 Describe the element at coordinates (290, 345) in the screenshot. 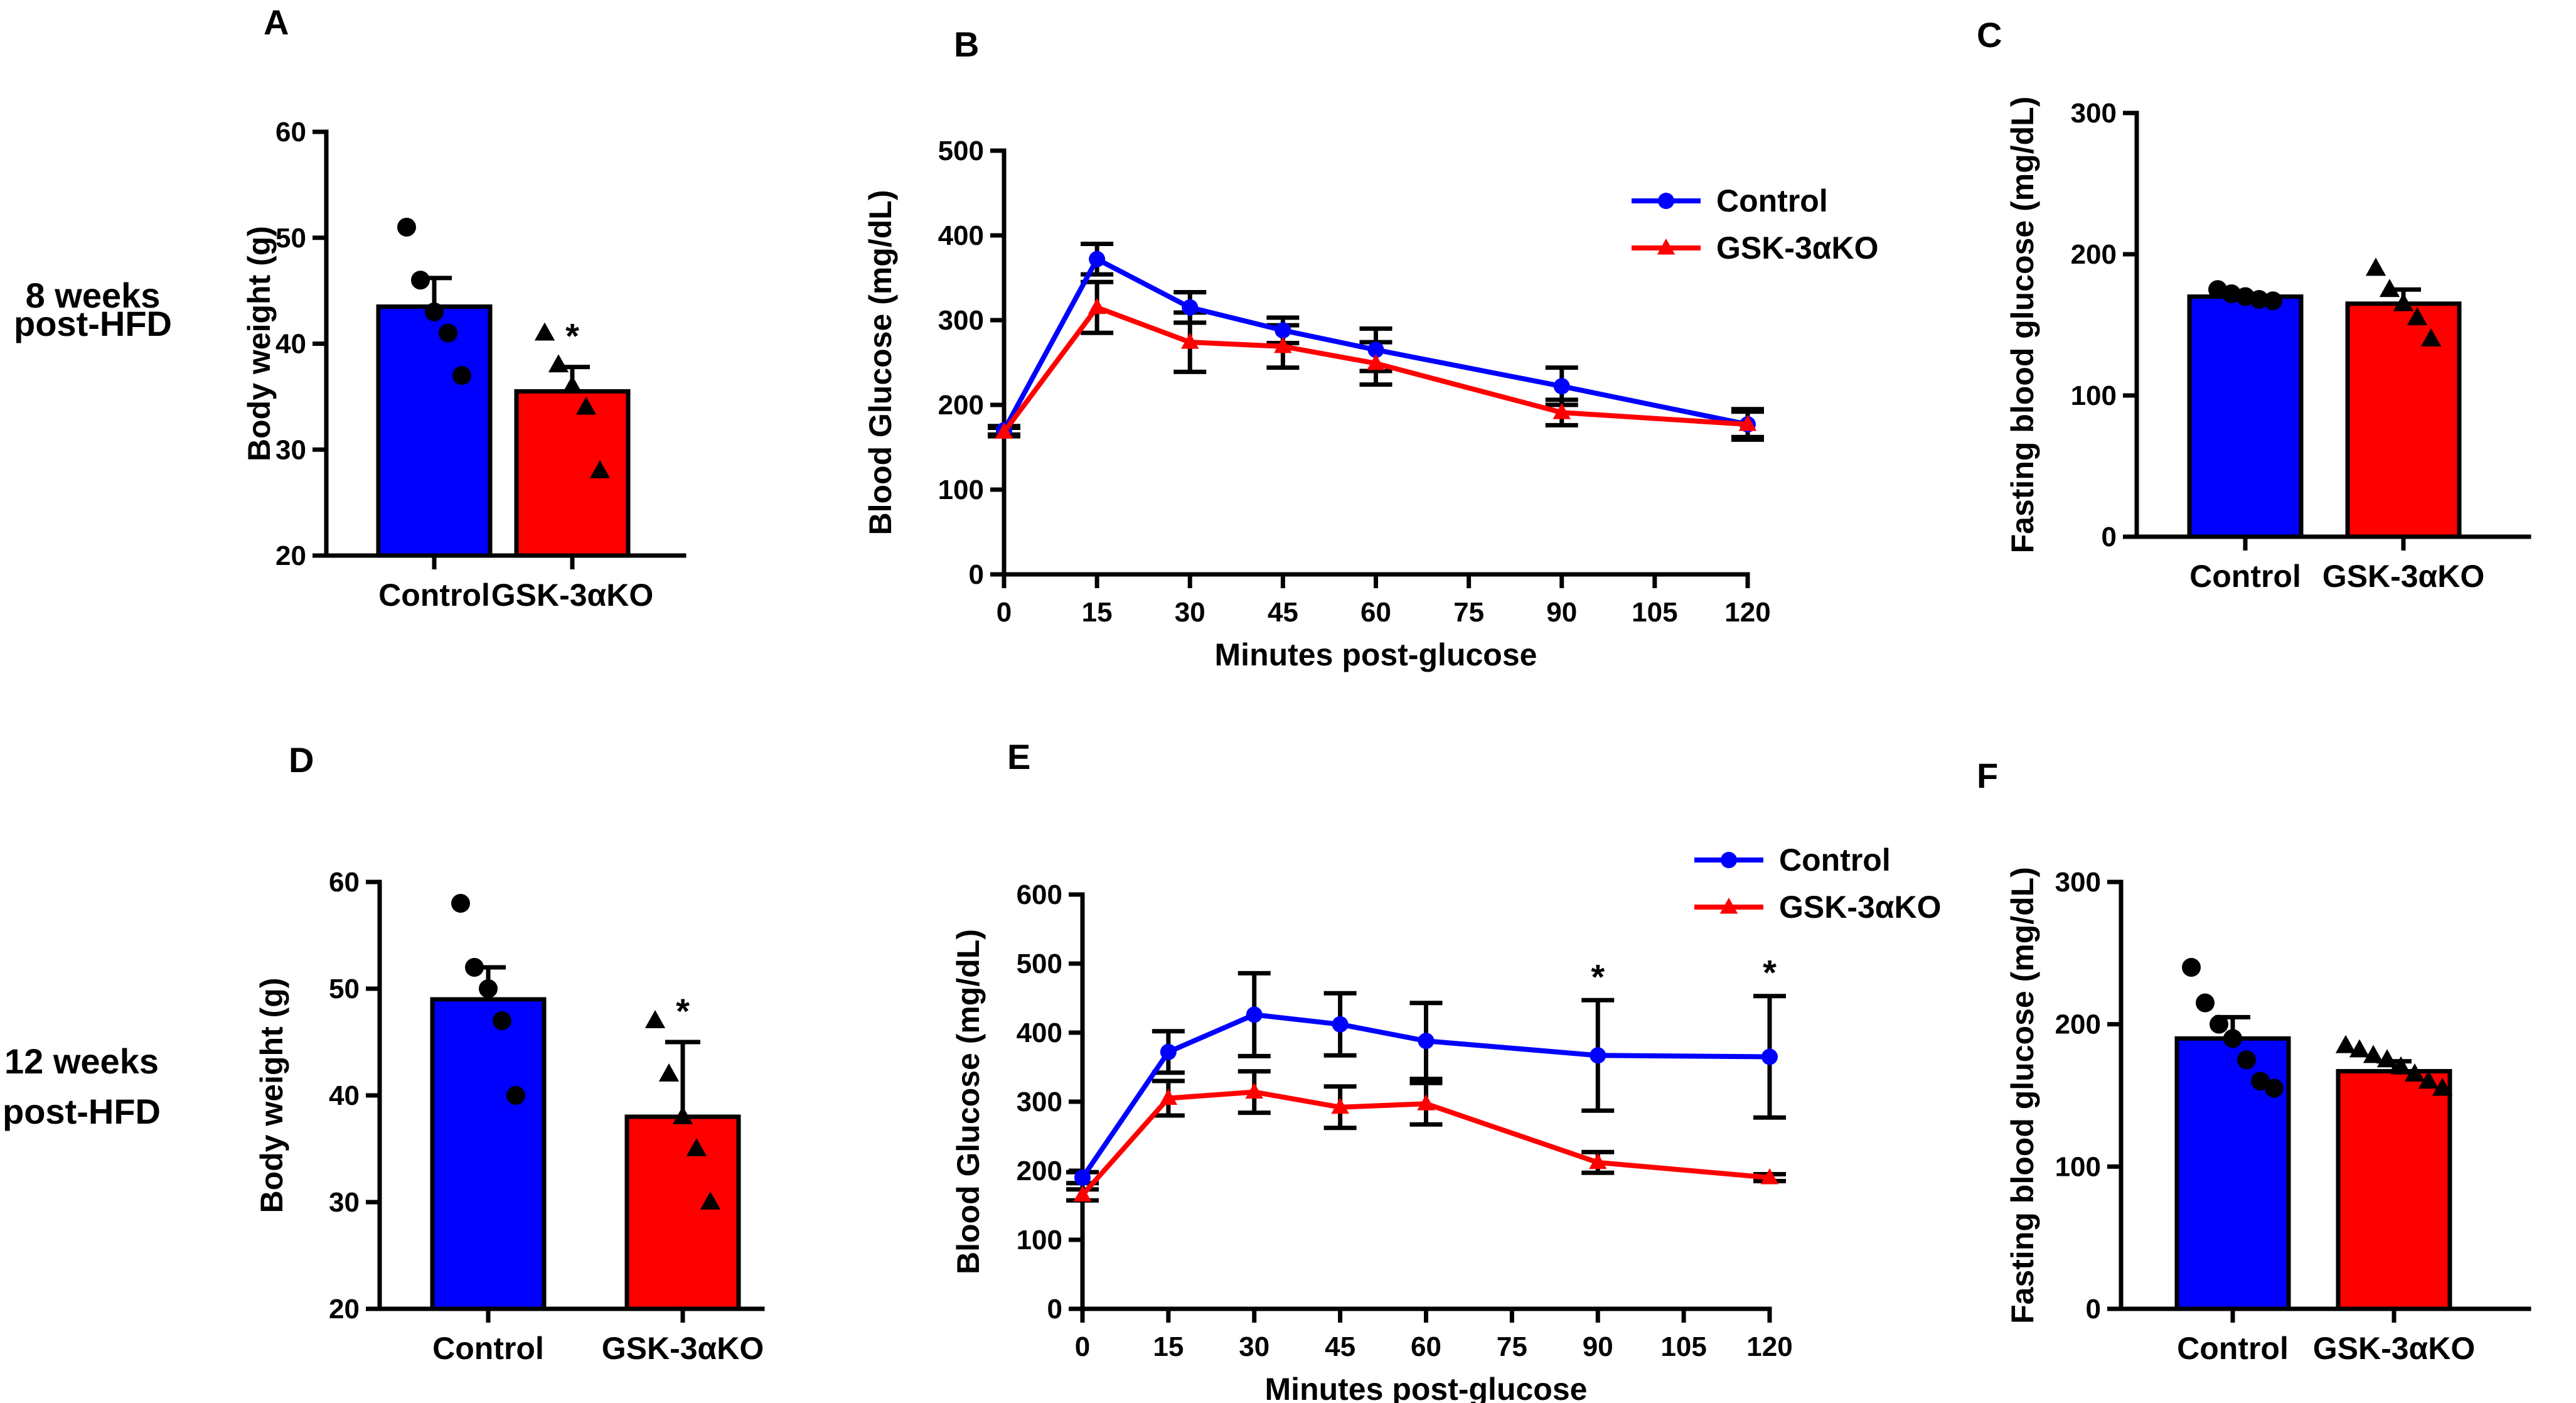

I see `y-tick-label: 40` at that location.